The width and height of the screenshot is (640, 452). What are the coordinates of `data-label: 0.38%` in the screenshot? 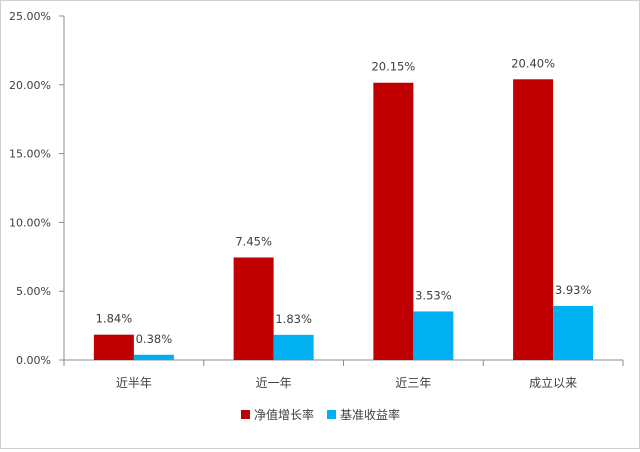 It's located at (154, 339).